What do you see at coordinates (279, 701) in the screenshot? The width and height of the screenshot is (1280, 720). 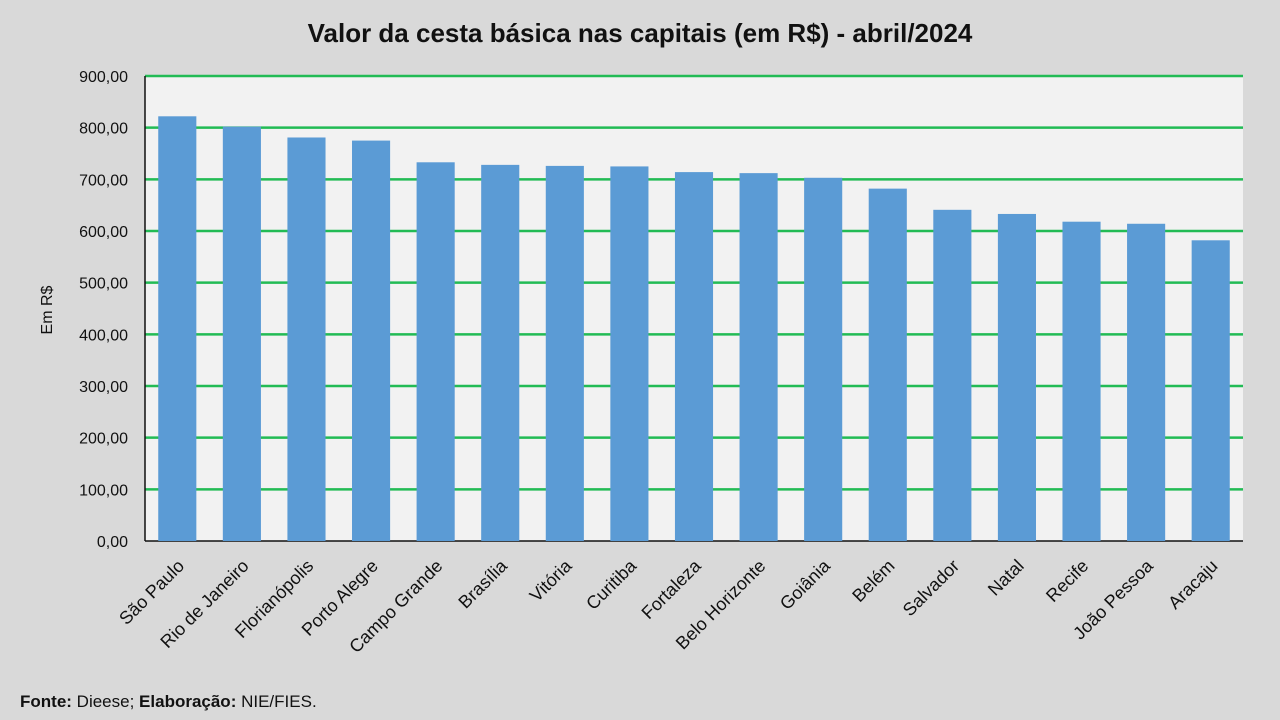 I see `elaboration-value: NIE/FIES.` at bounding box center [279, 701].